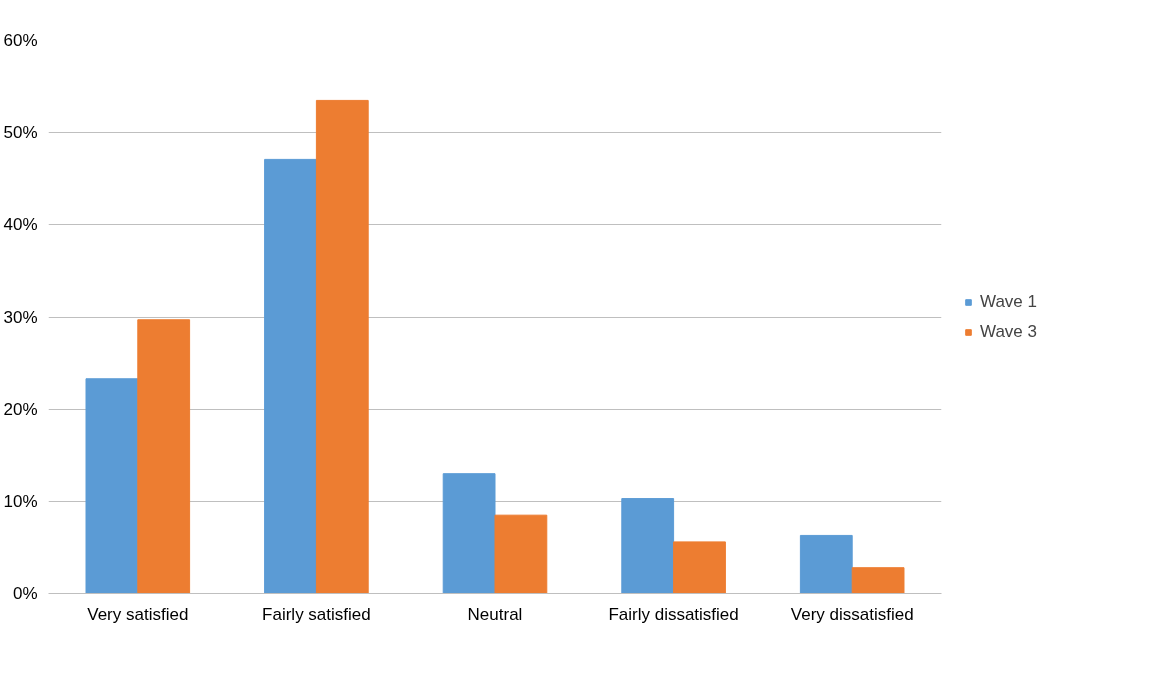 The image size is (1152, 686). What do you see at coordinates (495, 614) in the screenshot?
I see `x-tick-label: Neutral` at bounding box center [495, 614].